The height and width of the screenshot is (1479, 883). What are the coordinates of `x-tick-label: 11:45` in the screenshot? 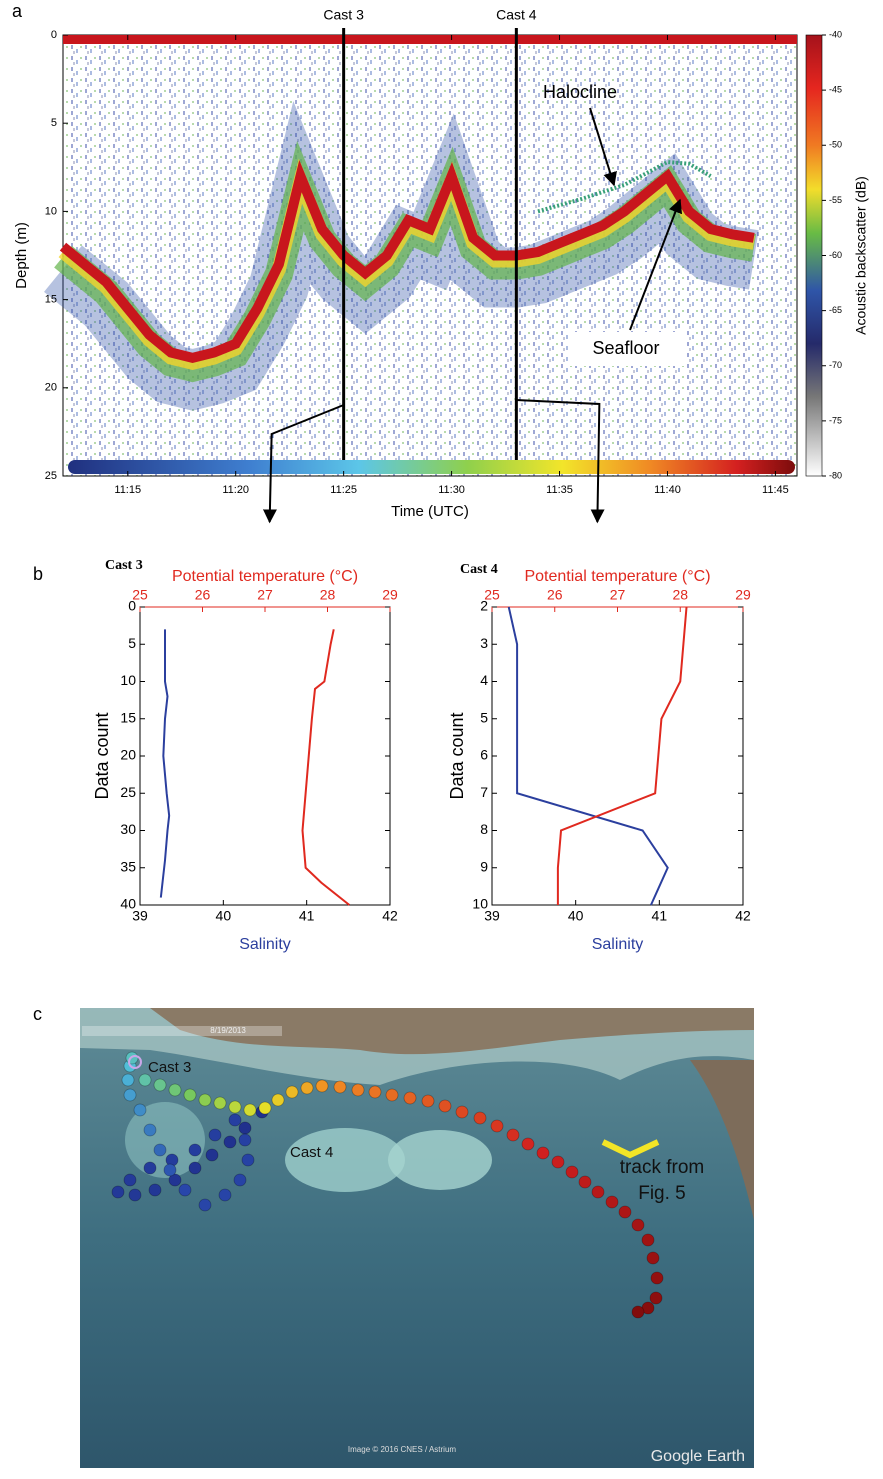 It's located at (775, 490).